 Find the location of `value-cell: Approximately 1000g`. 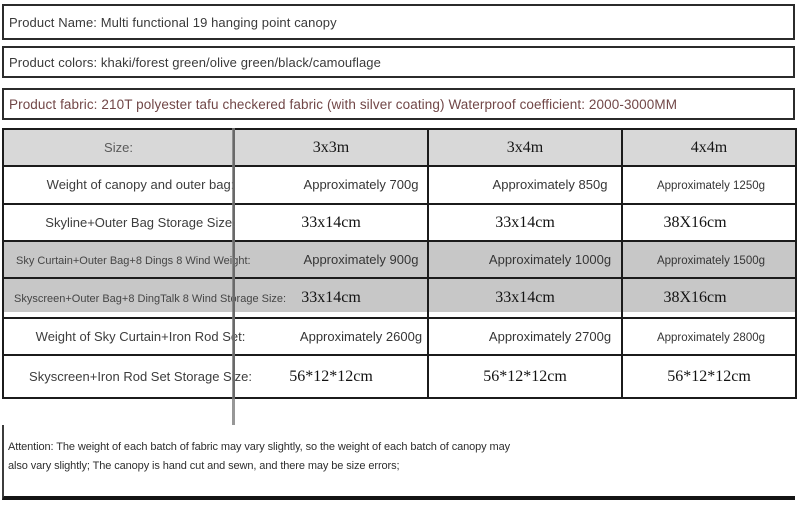

value-cell: Approximately 1000g is located at coordinates (525, 259).